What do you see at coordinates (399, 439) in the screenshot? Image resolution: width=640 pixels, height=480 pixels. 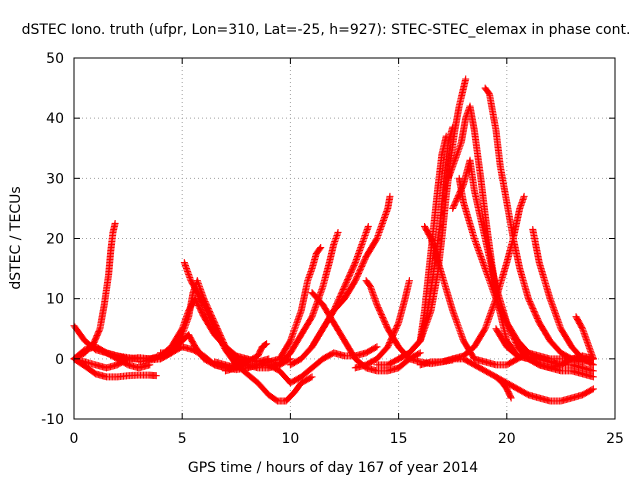 I see `x-tick-label: 15` at bounding box center [399, 439].